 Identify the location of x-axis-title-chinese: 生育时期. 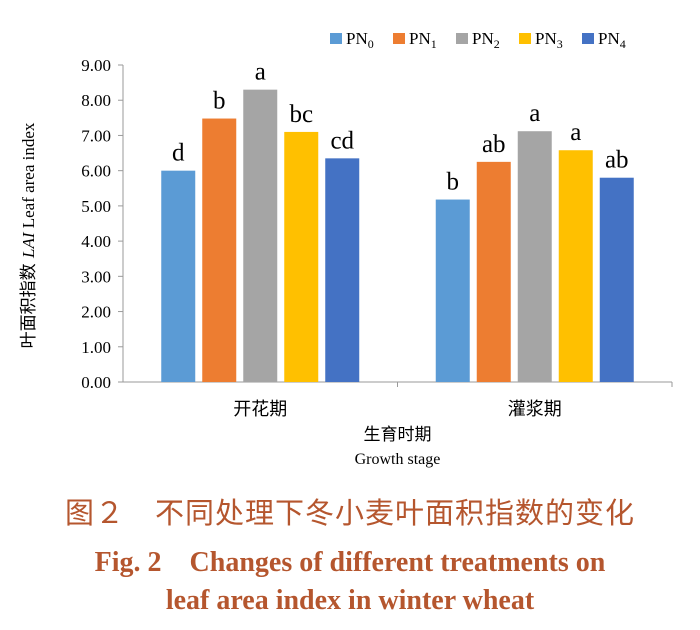
(398, 434).